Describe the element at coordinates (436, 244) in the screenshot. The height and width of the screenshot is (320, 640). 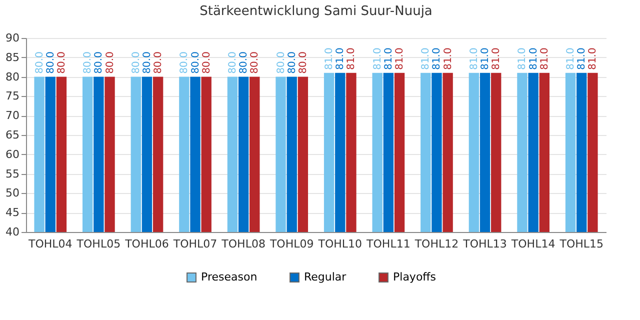
I see `x-tick-label: TOHL12` at that location.